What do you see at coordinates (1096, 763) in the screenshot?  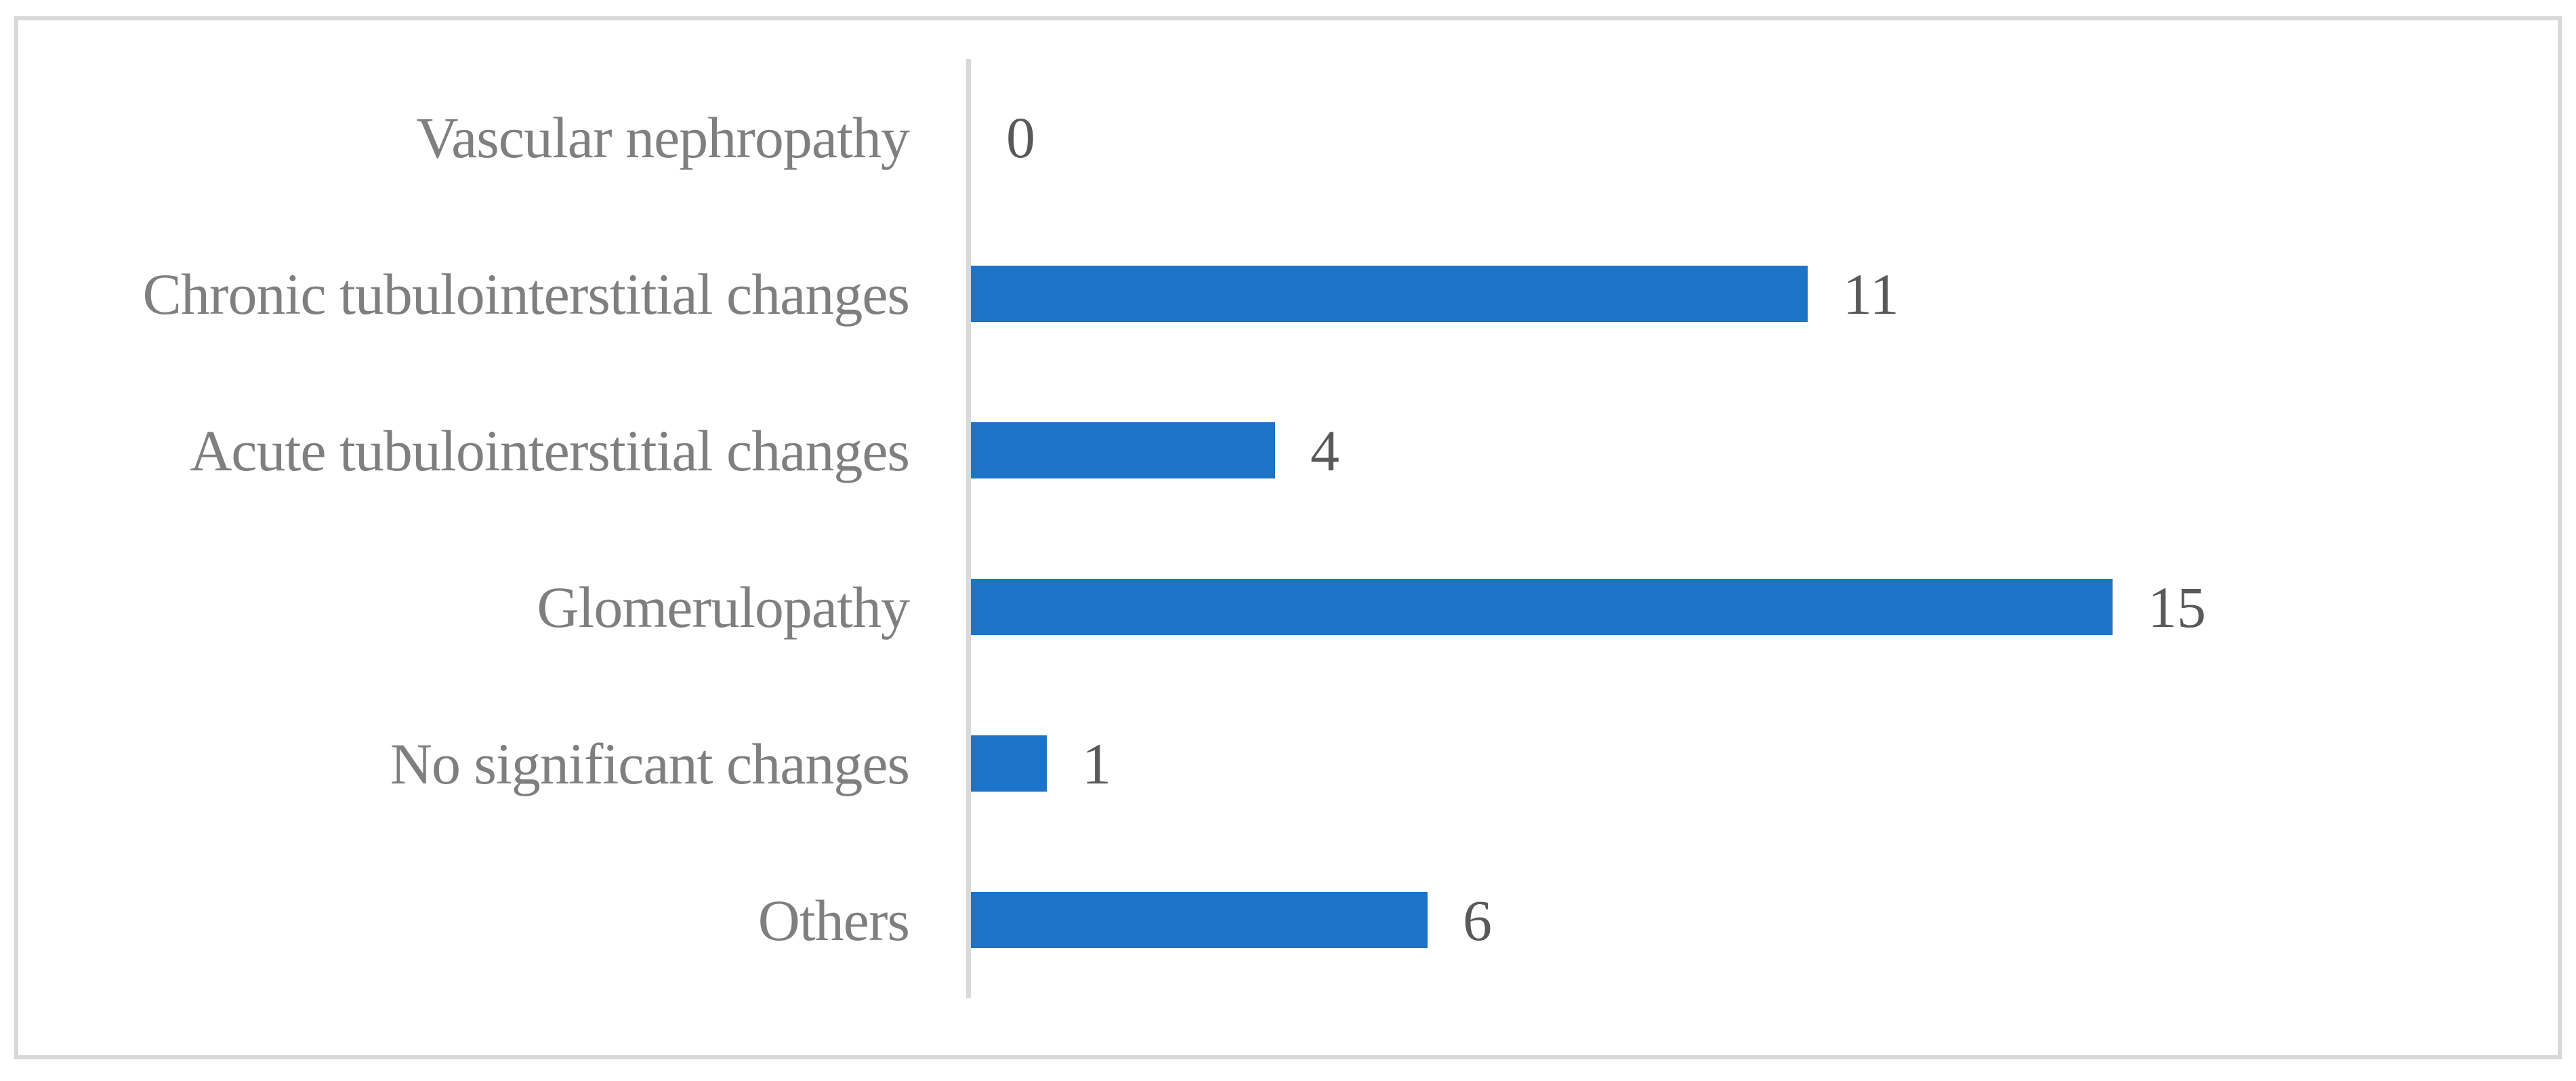 I see `value-label: 1` at bounding box center [1096, 763].